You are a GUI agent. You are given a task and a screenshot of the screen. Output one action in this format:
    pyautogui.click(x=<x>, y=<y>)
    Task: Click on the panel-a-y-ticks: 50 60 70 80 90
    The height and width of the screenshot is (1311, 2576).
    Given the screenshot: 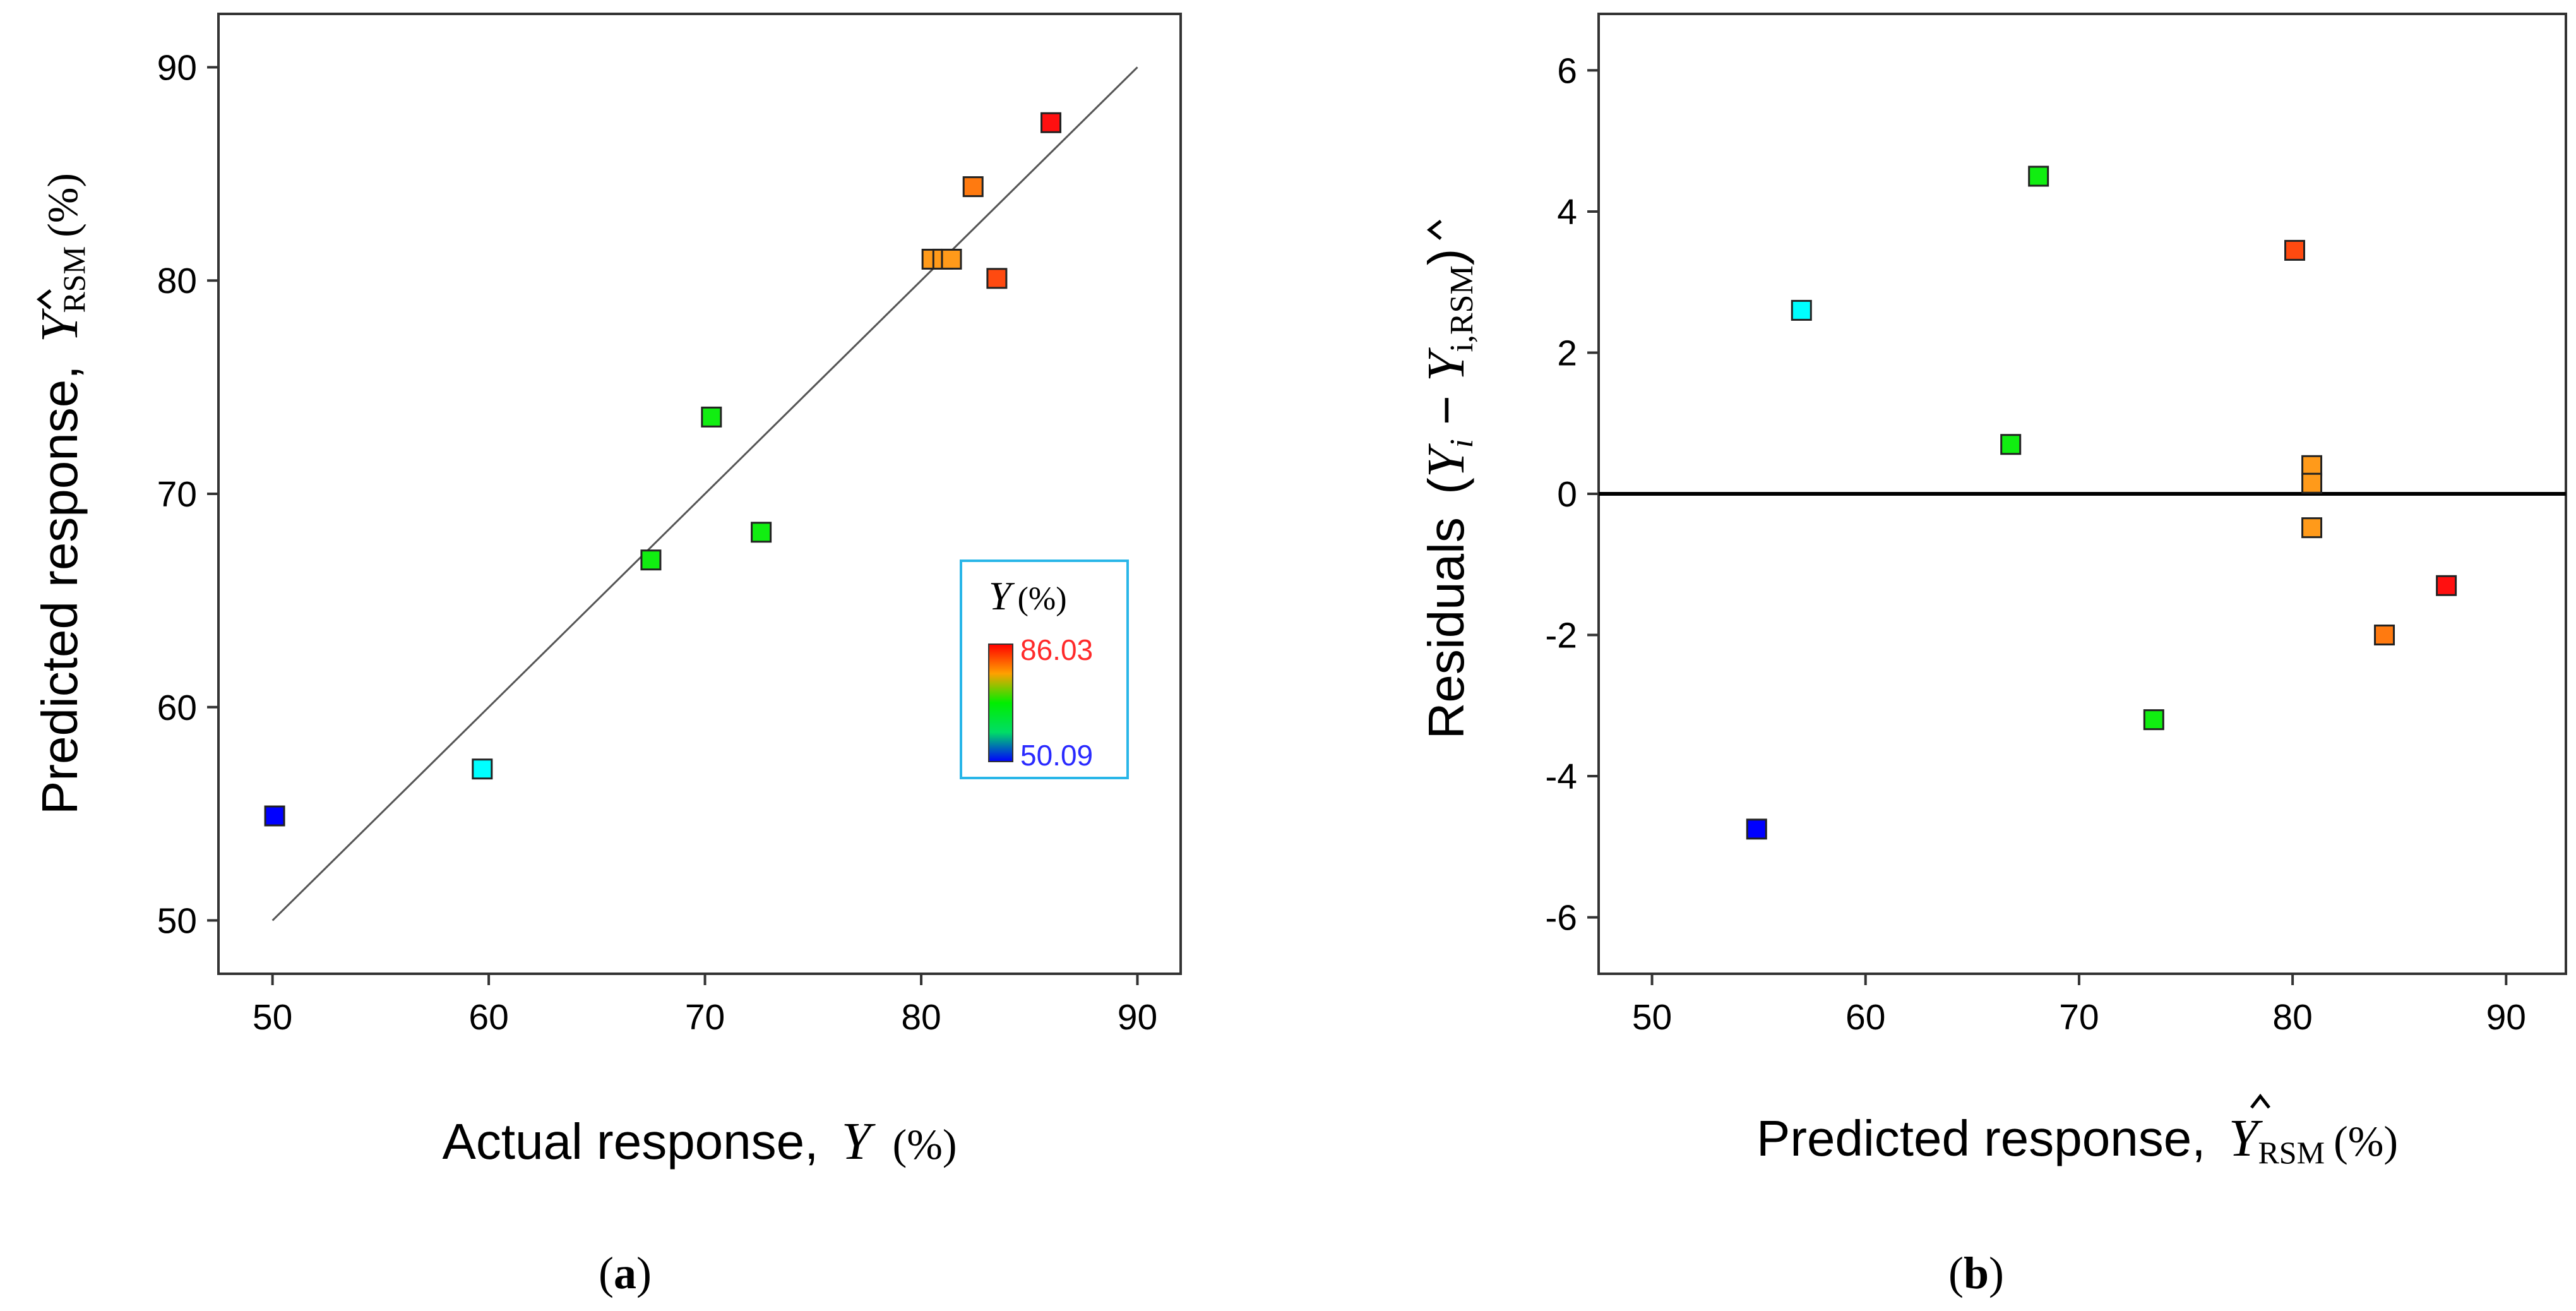 What is the action you would take?
    pyautogui.click(x=187, y=495)
    